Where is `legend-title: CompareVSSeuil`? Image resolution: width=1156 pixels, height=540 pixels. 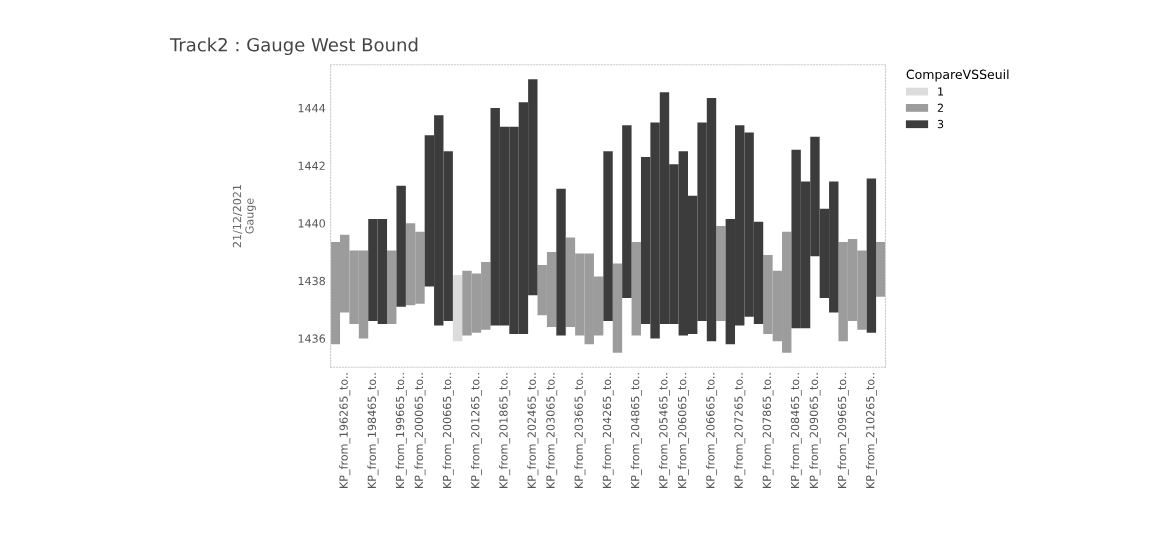 legend-title: CompareVSSeuil is located at coordinates (957, 75).